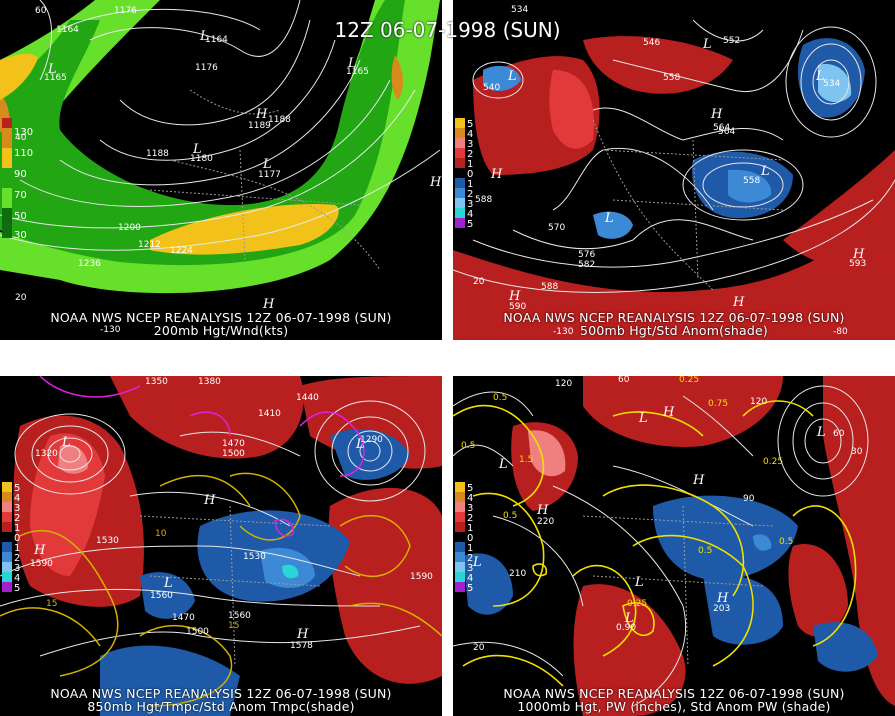 The image size is (895, 716). Describe the element at coordinates (545, 522) in the screenshot. I see `contour-label: 220` at that location.